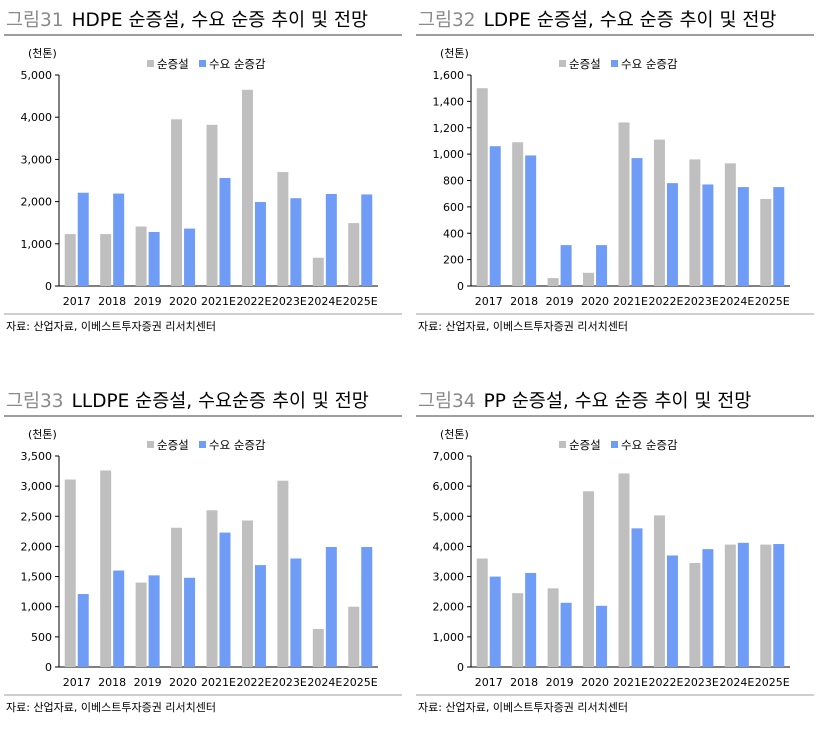 The width and height of the screenshot is (817, 733). I want to click on chart-title: 그림32 LDPE 순증설, 수요 순증 추이 및 전망, so click(597, 20).